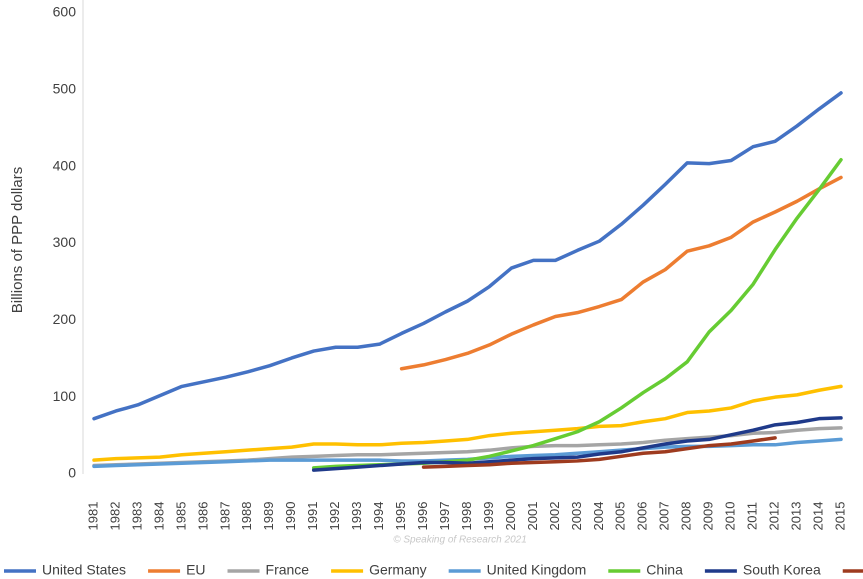  Describe the element at coordinates (817, 516) in the screenshot. I see `x-tick-label: 2014` at that location.